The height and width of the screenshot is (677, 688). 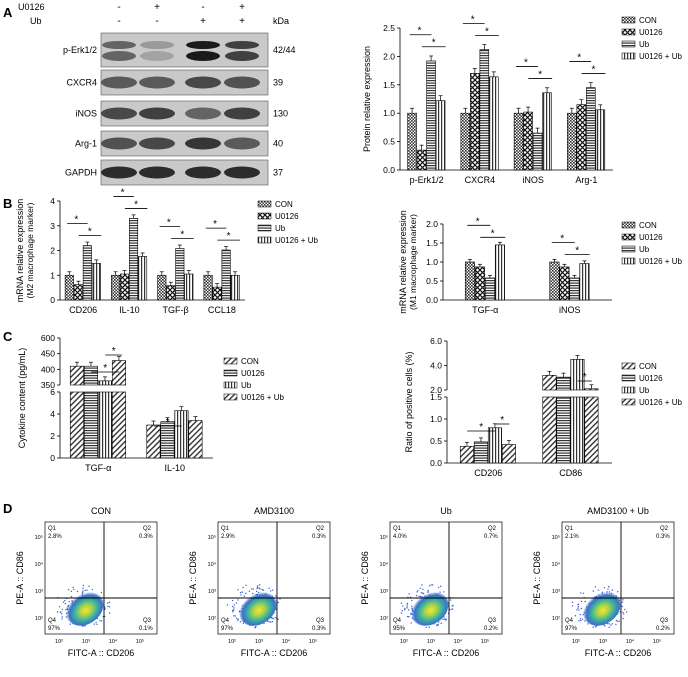 What do you see at coordinates (258, 609) in the screenshot?
I see `flow-density` at bounding box center [258, 609].